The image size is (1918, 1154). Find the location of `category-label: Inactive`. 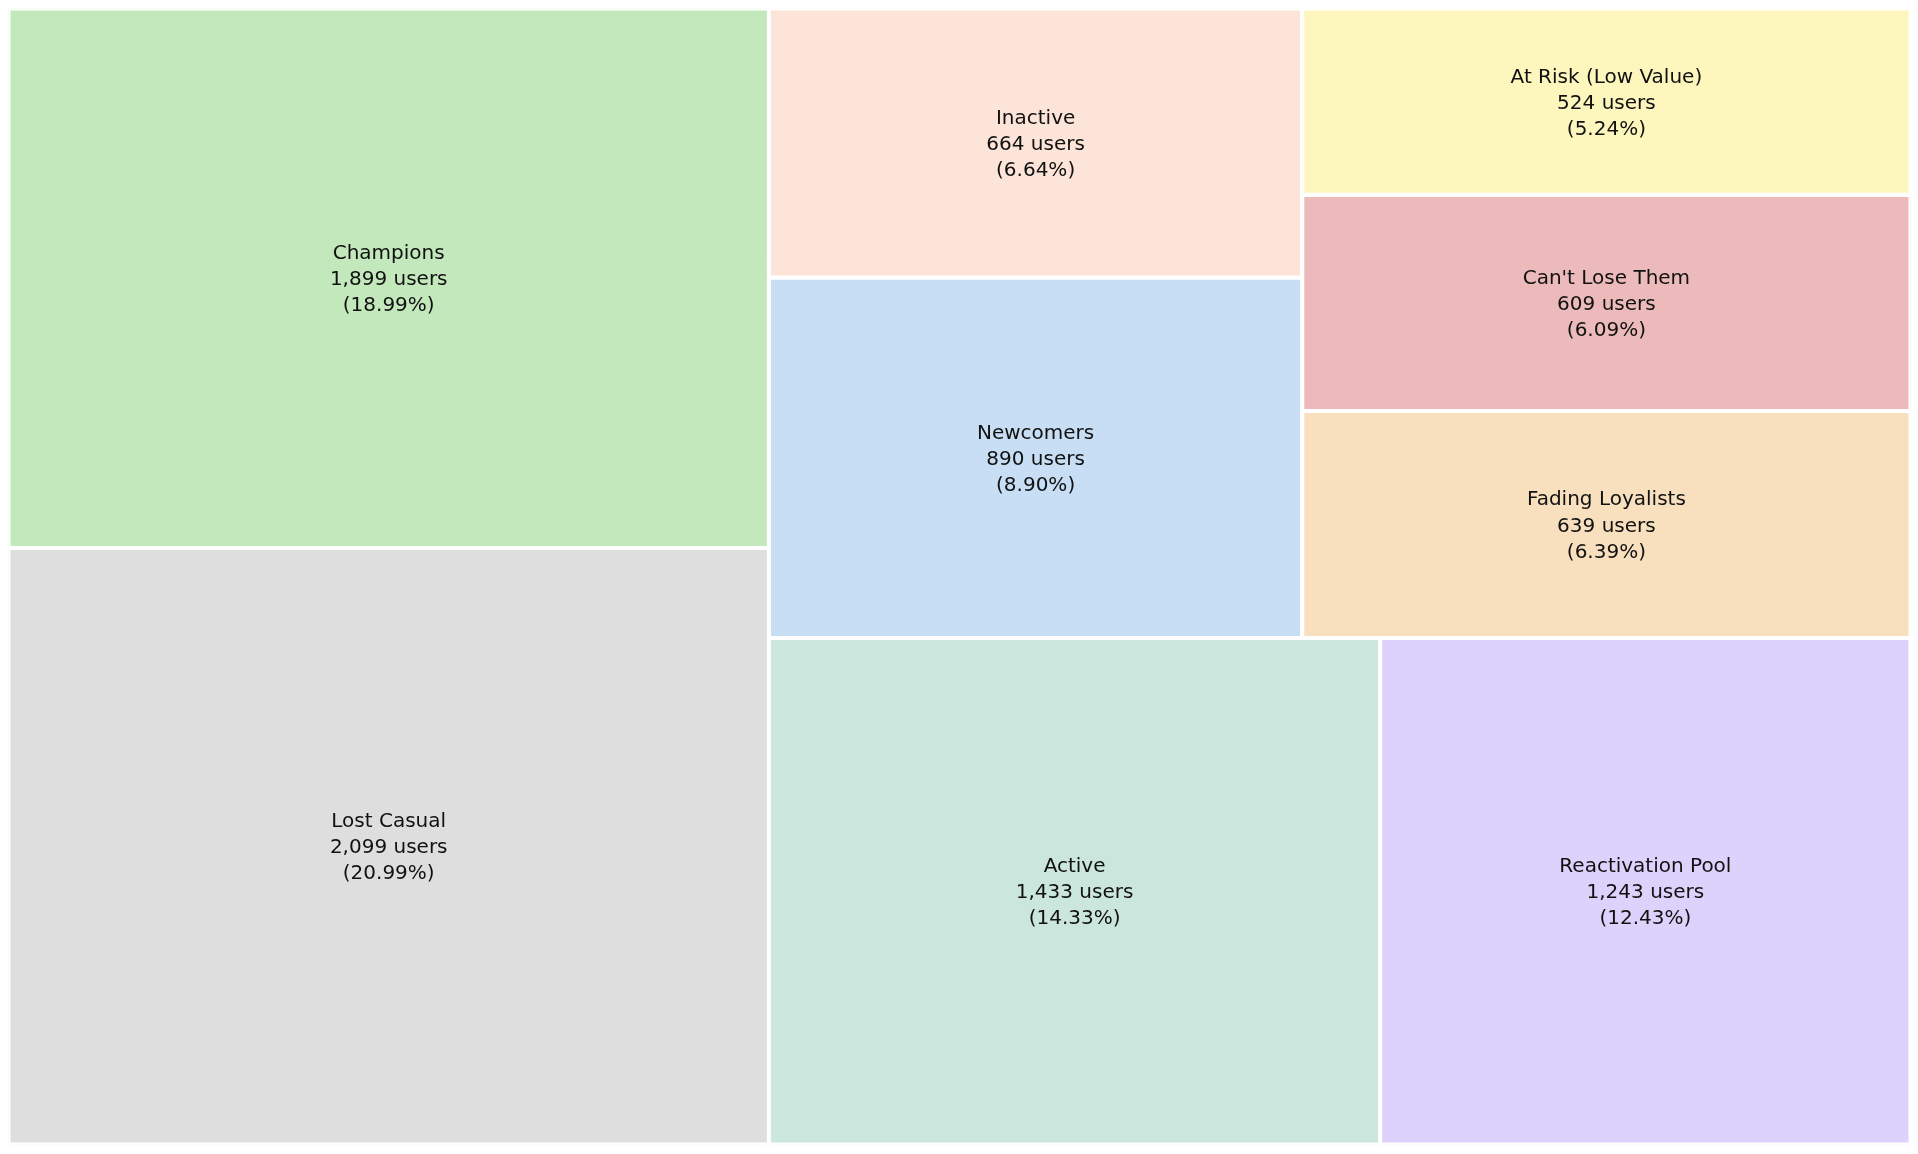

category-label: Inactive is located at coordinates (1035, 116).